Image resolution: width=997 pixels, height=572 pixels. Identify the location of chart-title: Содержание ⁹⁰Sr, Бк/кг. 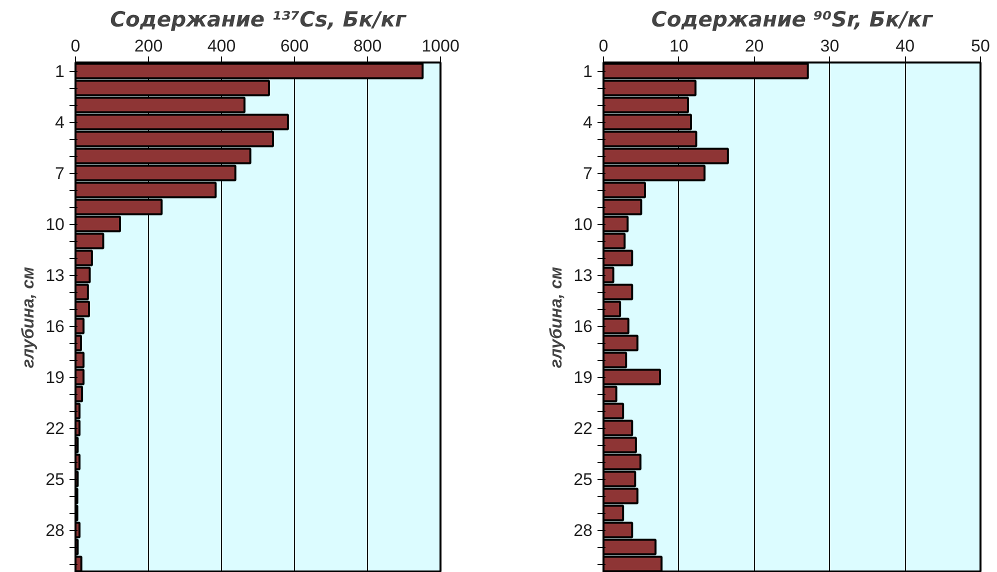
(792, 20).